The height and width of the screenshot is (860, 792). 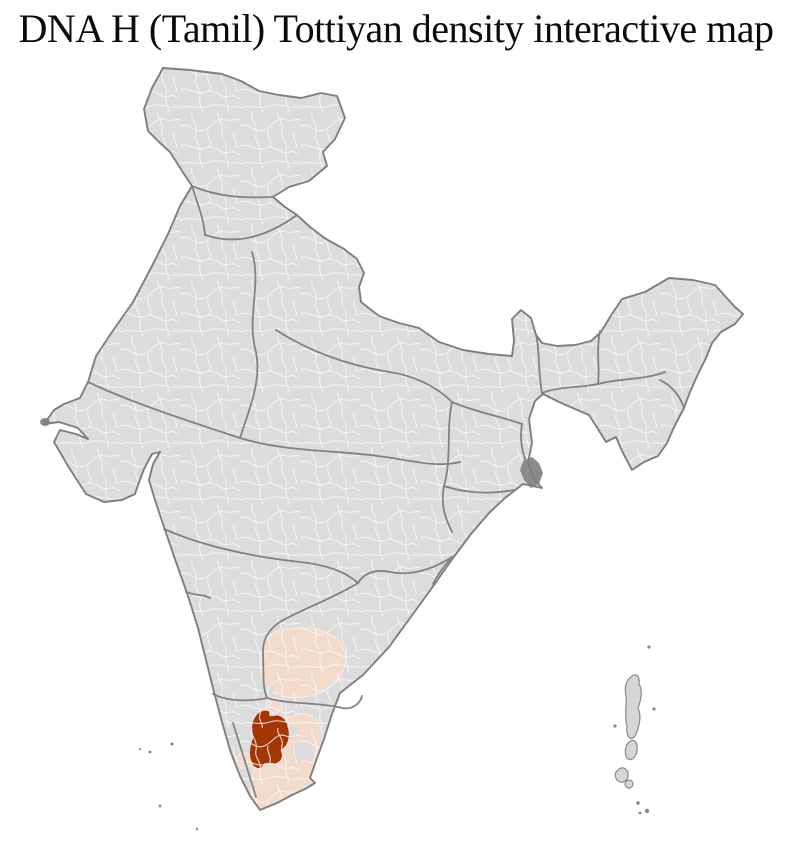 I want to click on andaman-nicobar-islands, so click(x=634, y=730).